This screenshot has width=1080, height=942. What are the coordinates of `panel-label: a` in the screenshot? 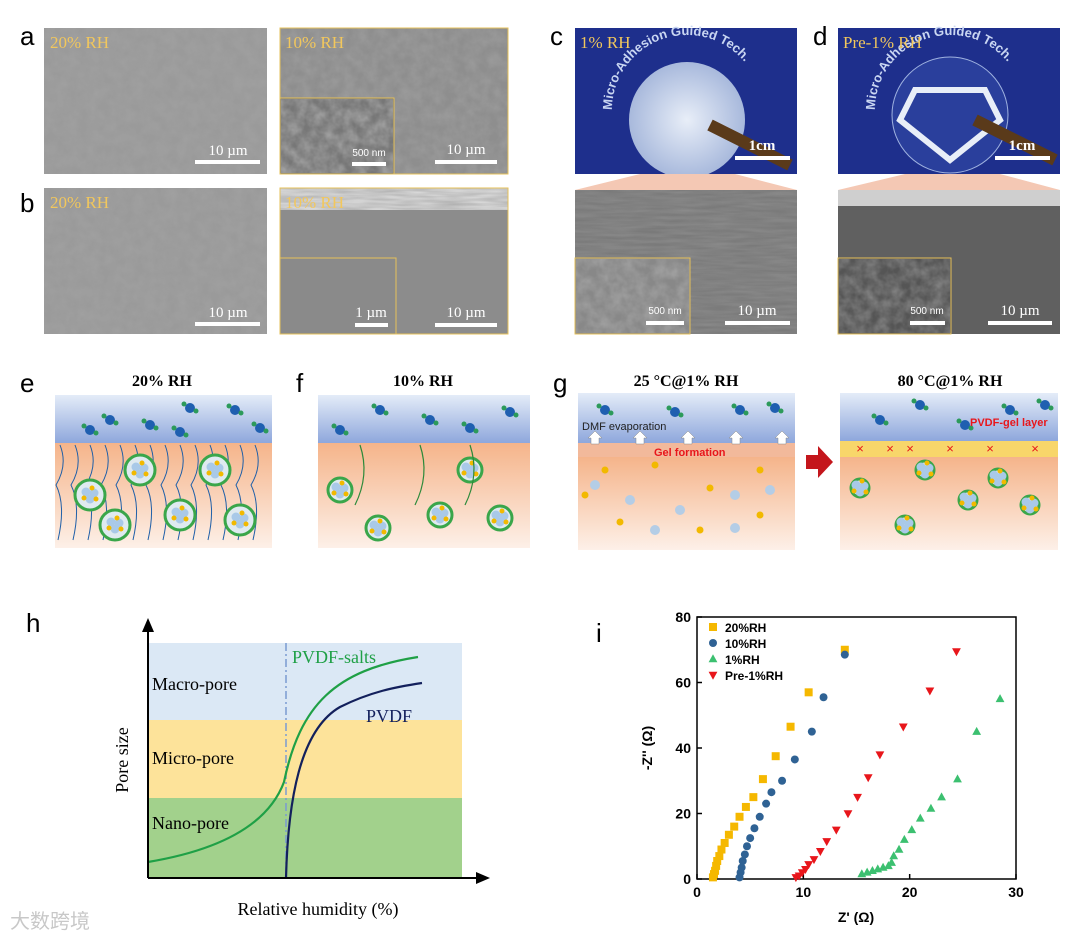 It's located at (27, 36).